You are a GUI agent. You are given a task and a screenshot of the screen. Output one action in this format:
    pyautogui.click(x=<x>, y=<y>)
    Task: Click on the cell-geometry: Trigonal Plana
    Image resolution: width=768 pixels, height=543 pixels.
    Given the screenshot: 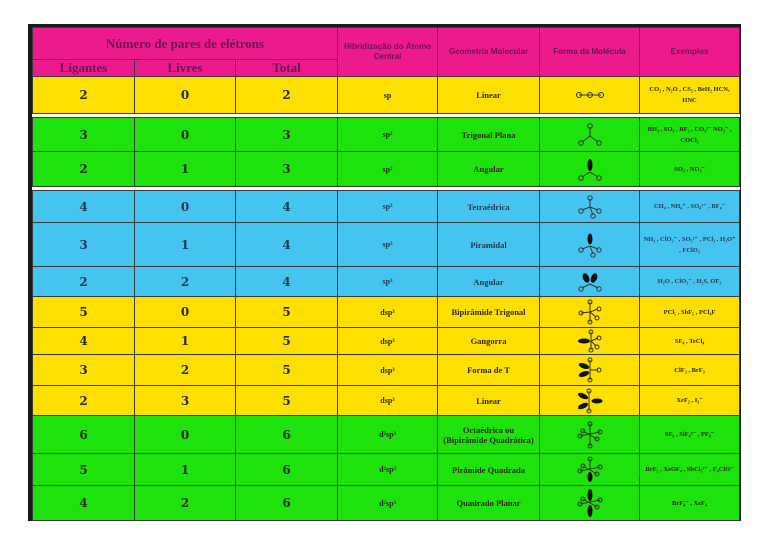 What is the action you would take?
    pyautogui.click(x=489, y=134)
    